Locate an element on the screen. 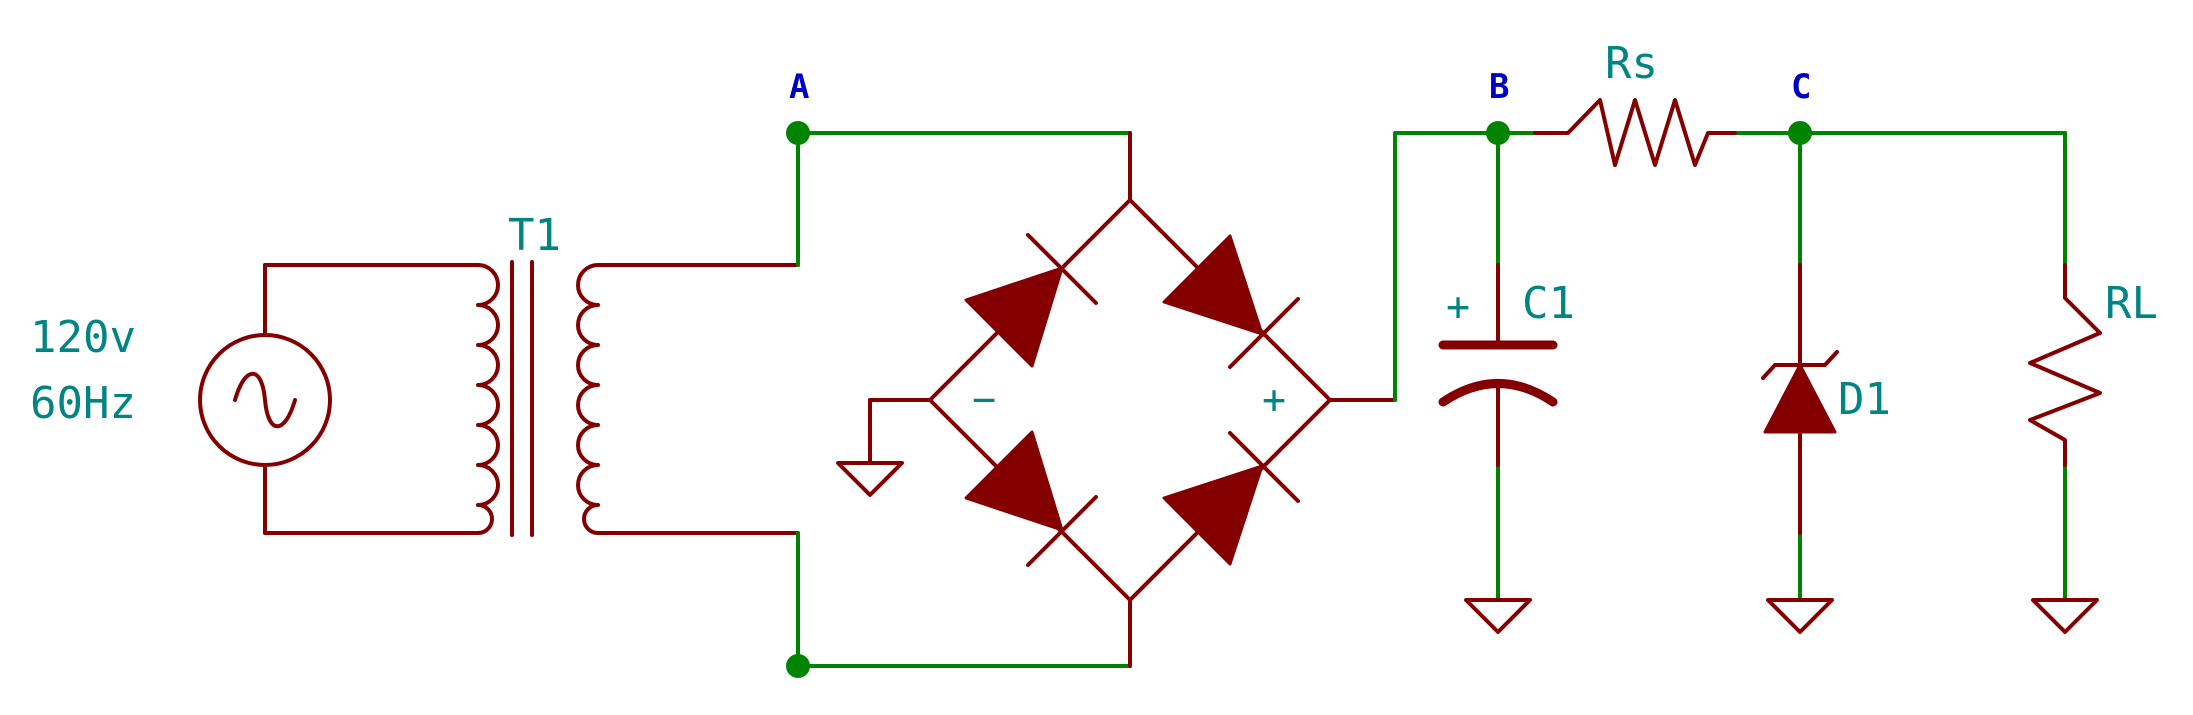 This screenshot has height=715, width=2193. junction-c is located at coordinates (1800, 133).